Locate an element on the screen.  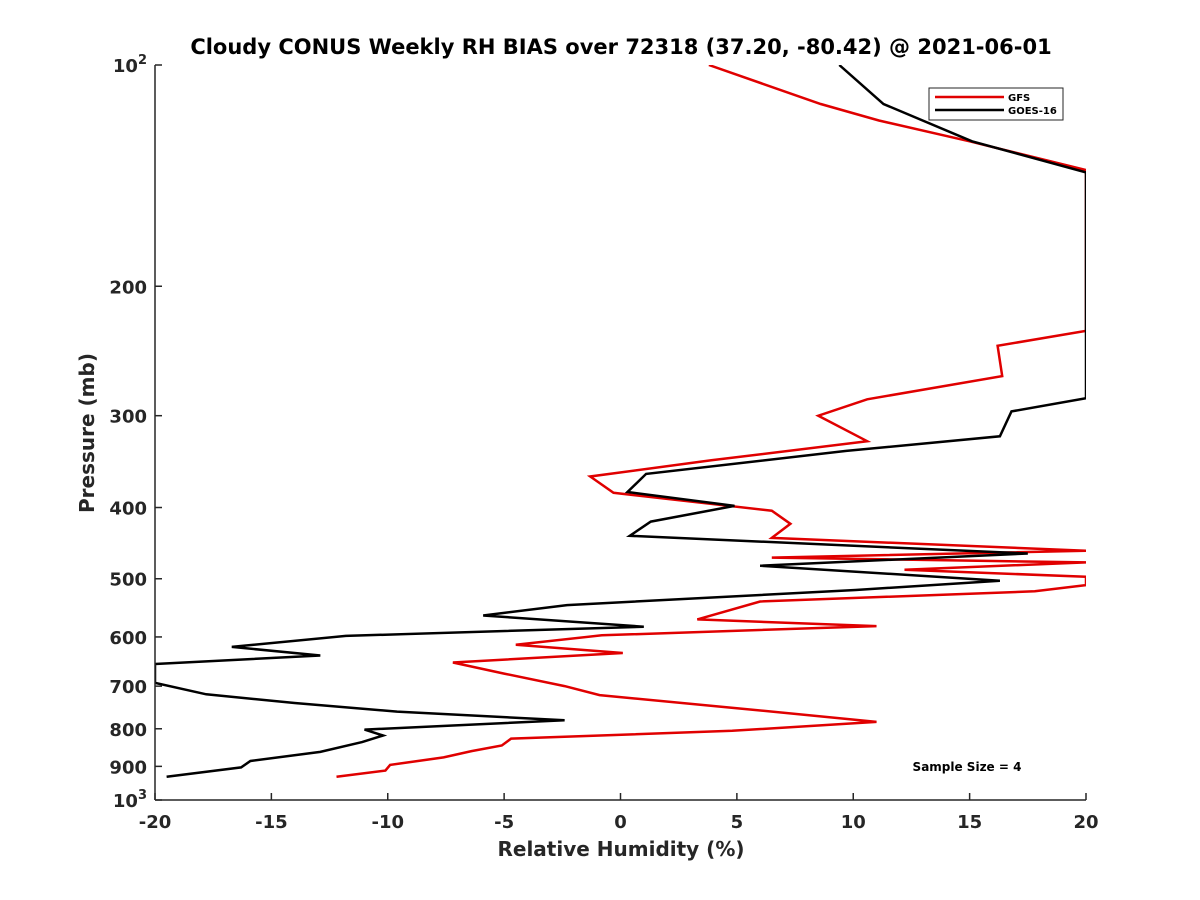
y-tick-label: 10³ is located at coordinates (130, 800).